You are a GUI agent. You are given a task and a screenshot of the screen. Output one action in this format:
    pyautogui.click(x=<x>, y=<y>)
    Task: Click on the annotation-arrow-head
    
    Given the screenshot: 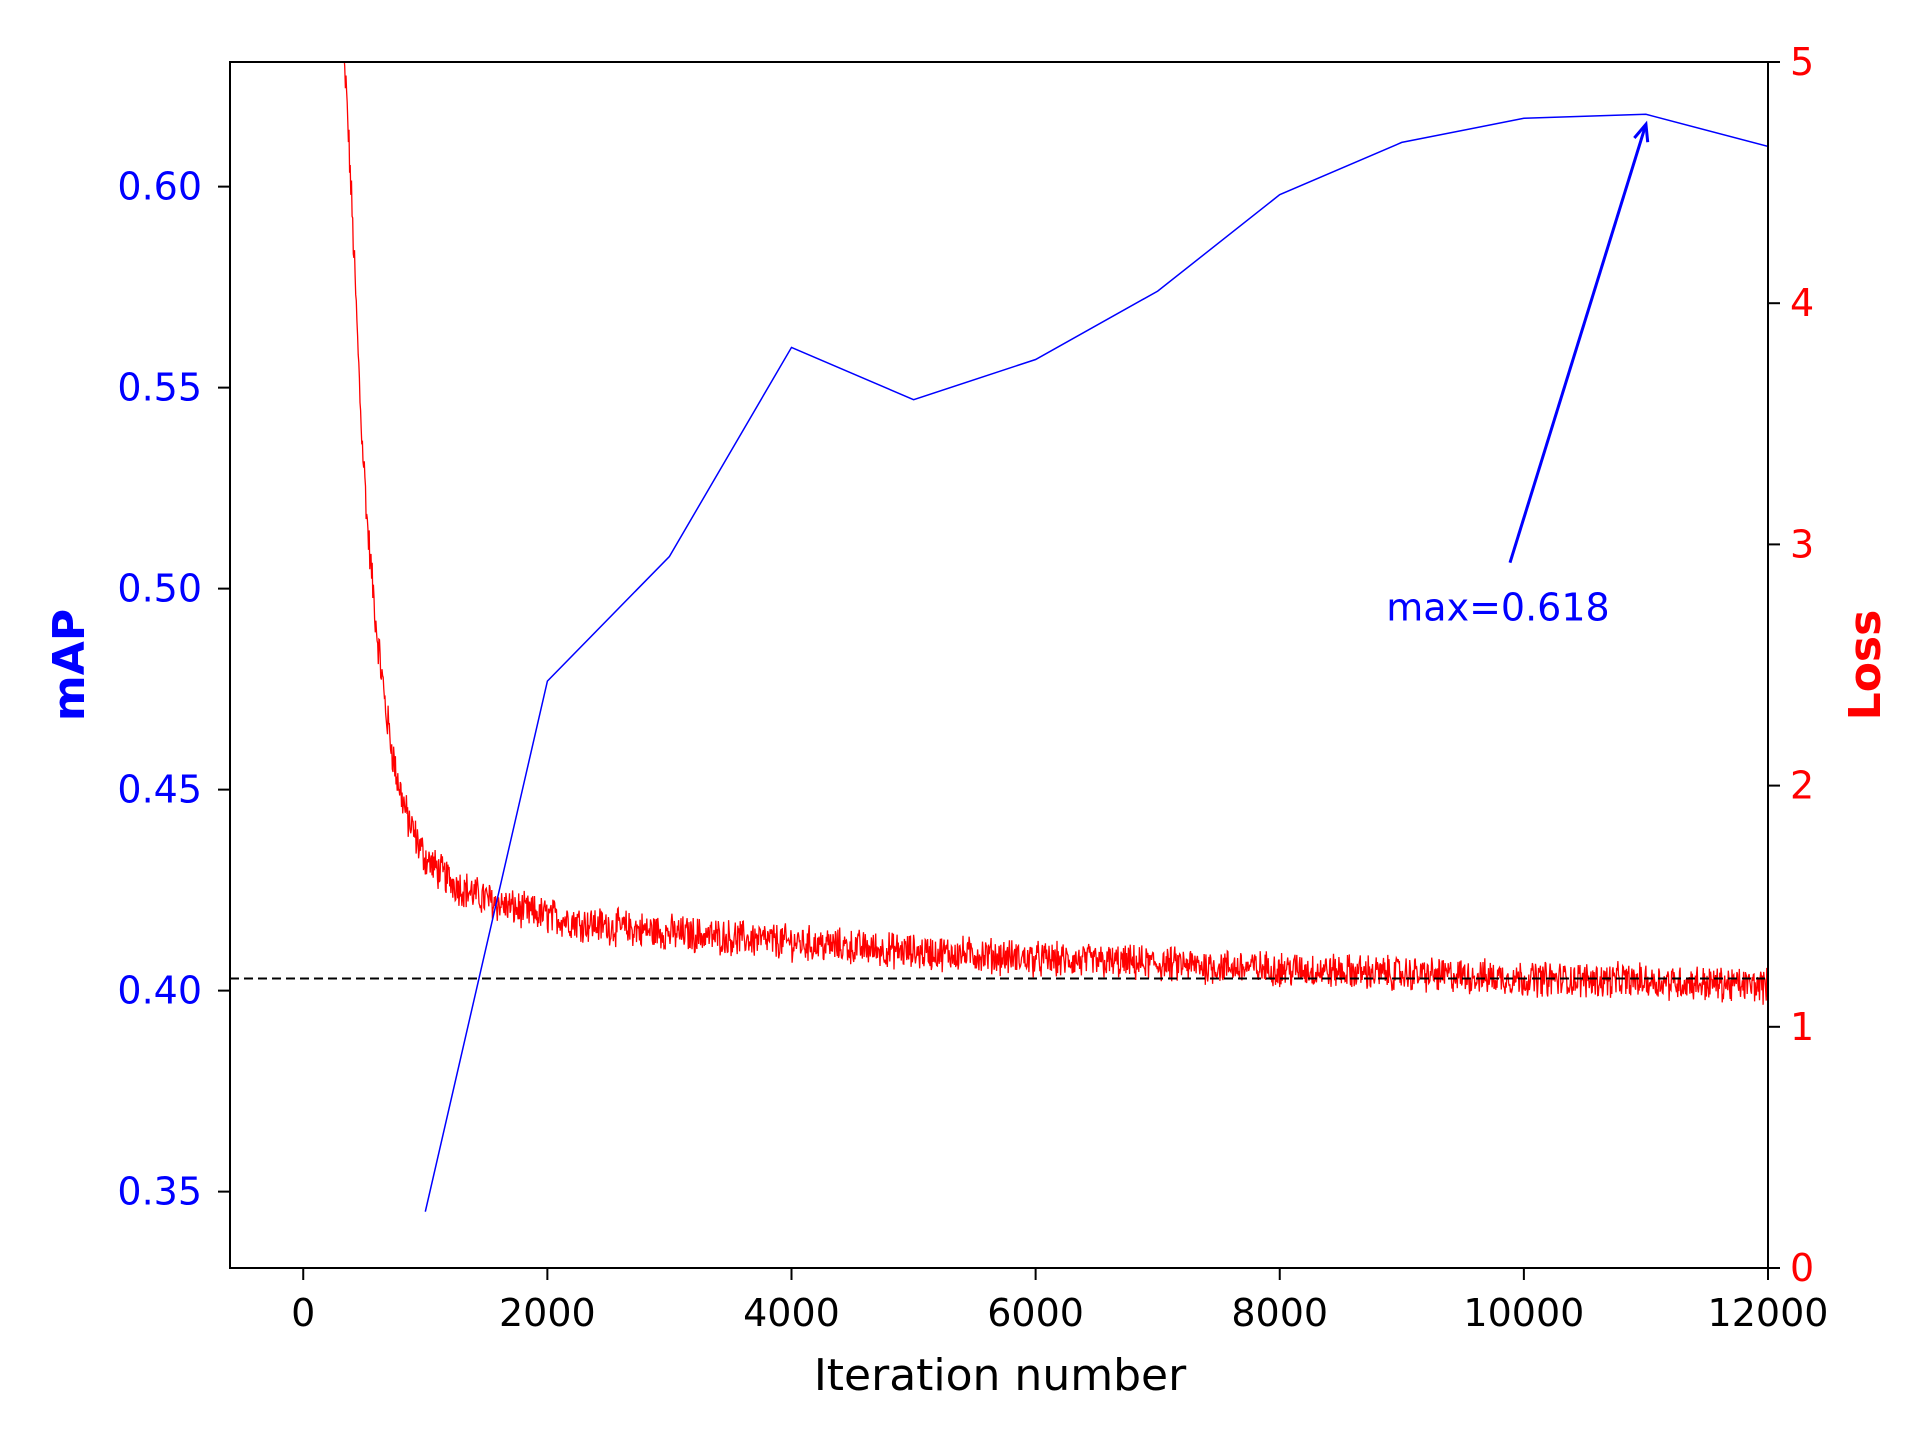 What is the action you would take?
    pyautogui.click(x=1641, y=131)
    